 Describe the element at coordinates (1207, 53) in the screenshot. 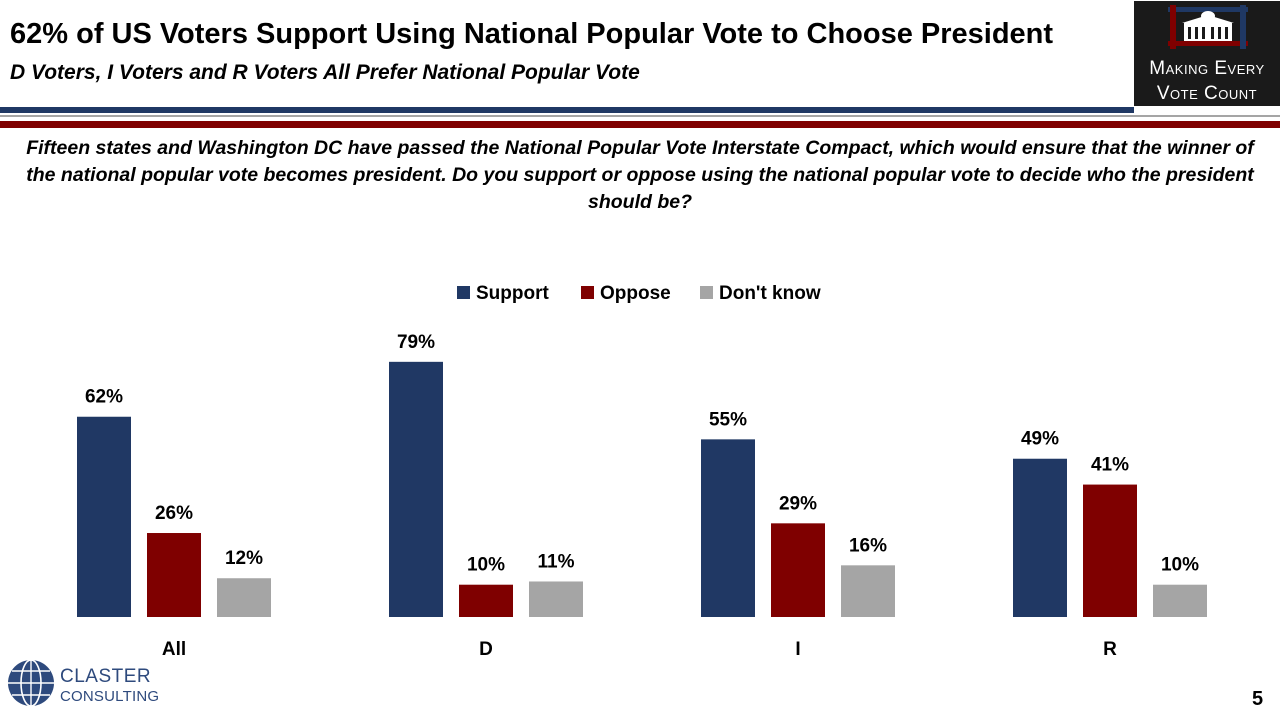

I see `making-every-vote-count-logo: Making Every Vote Count` at that location.